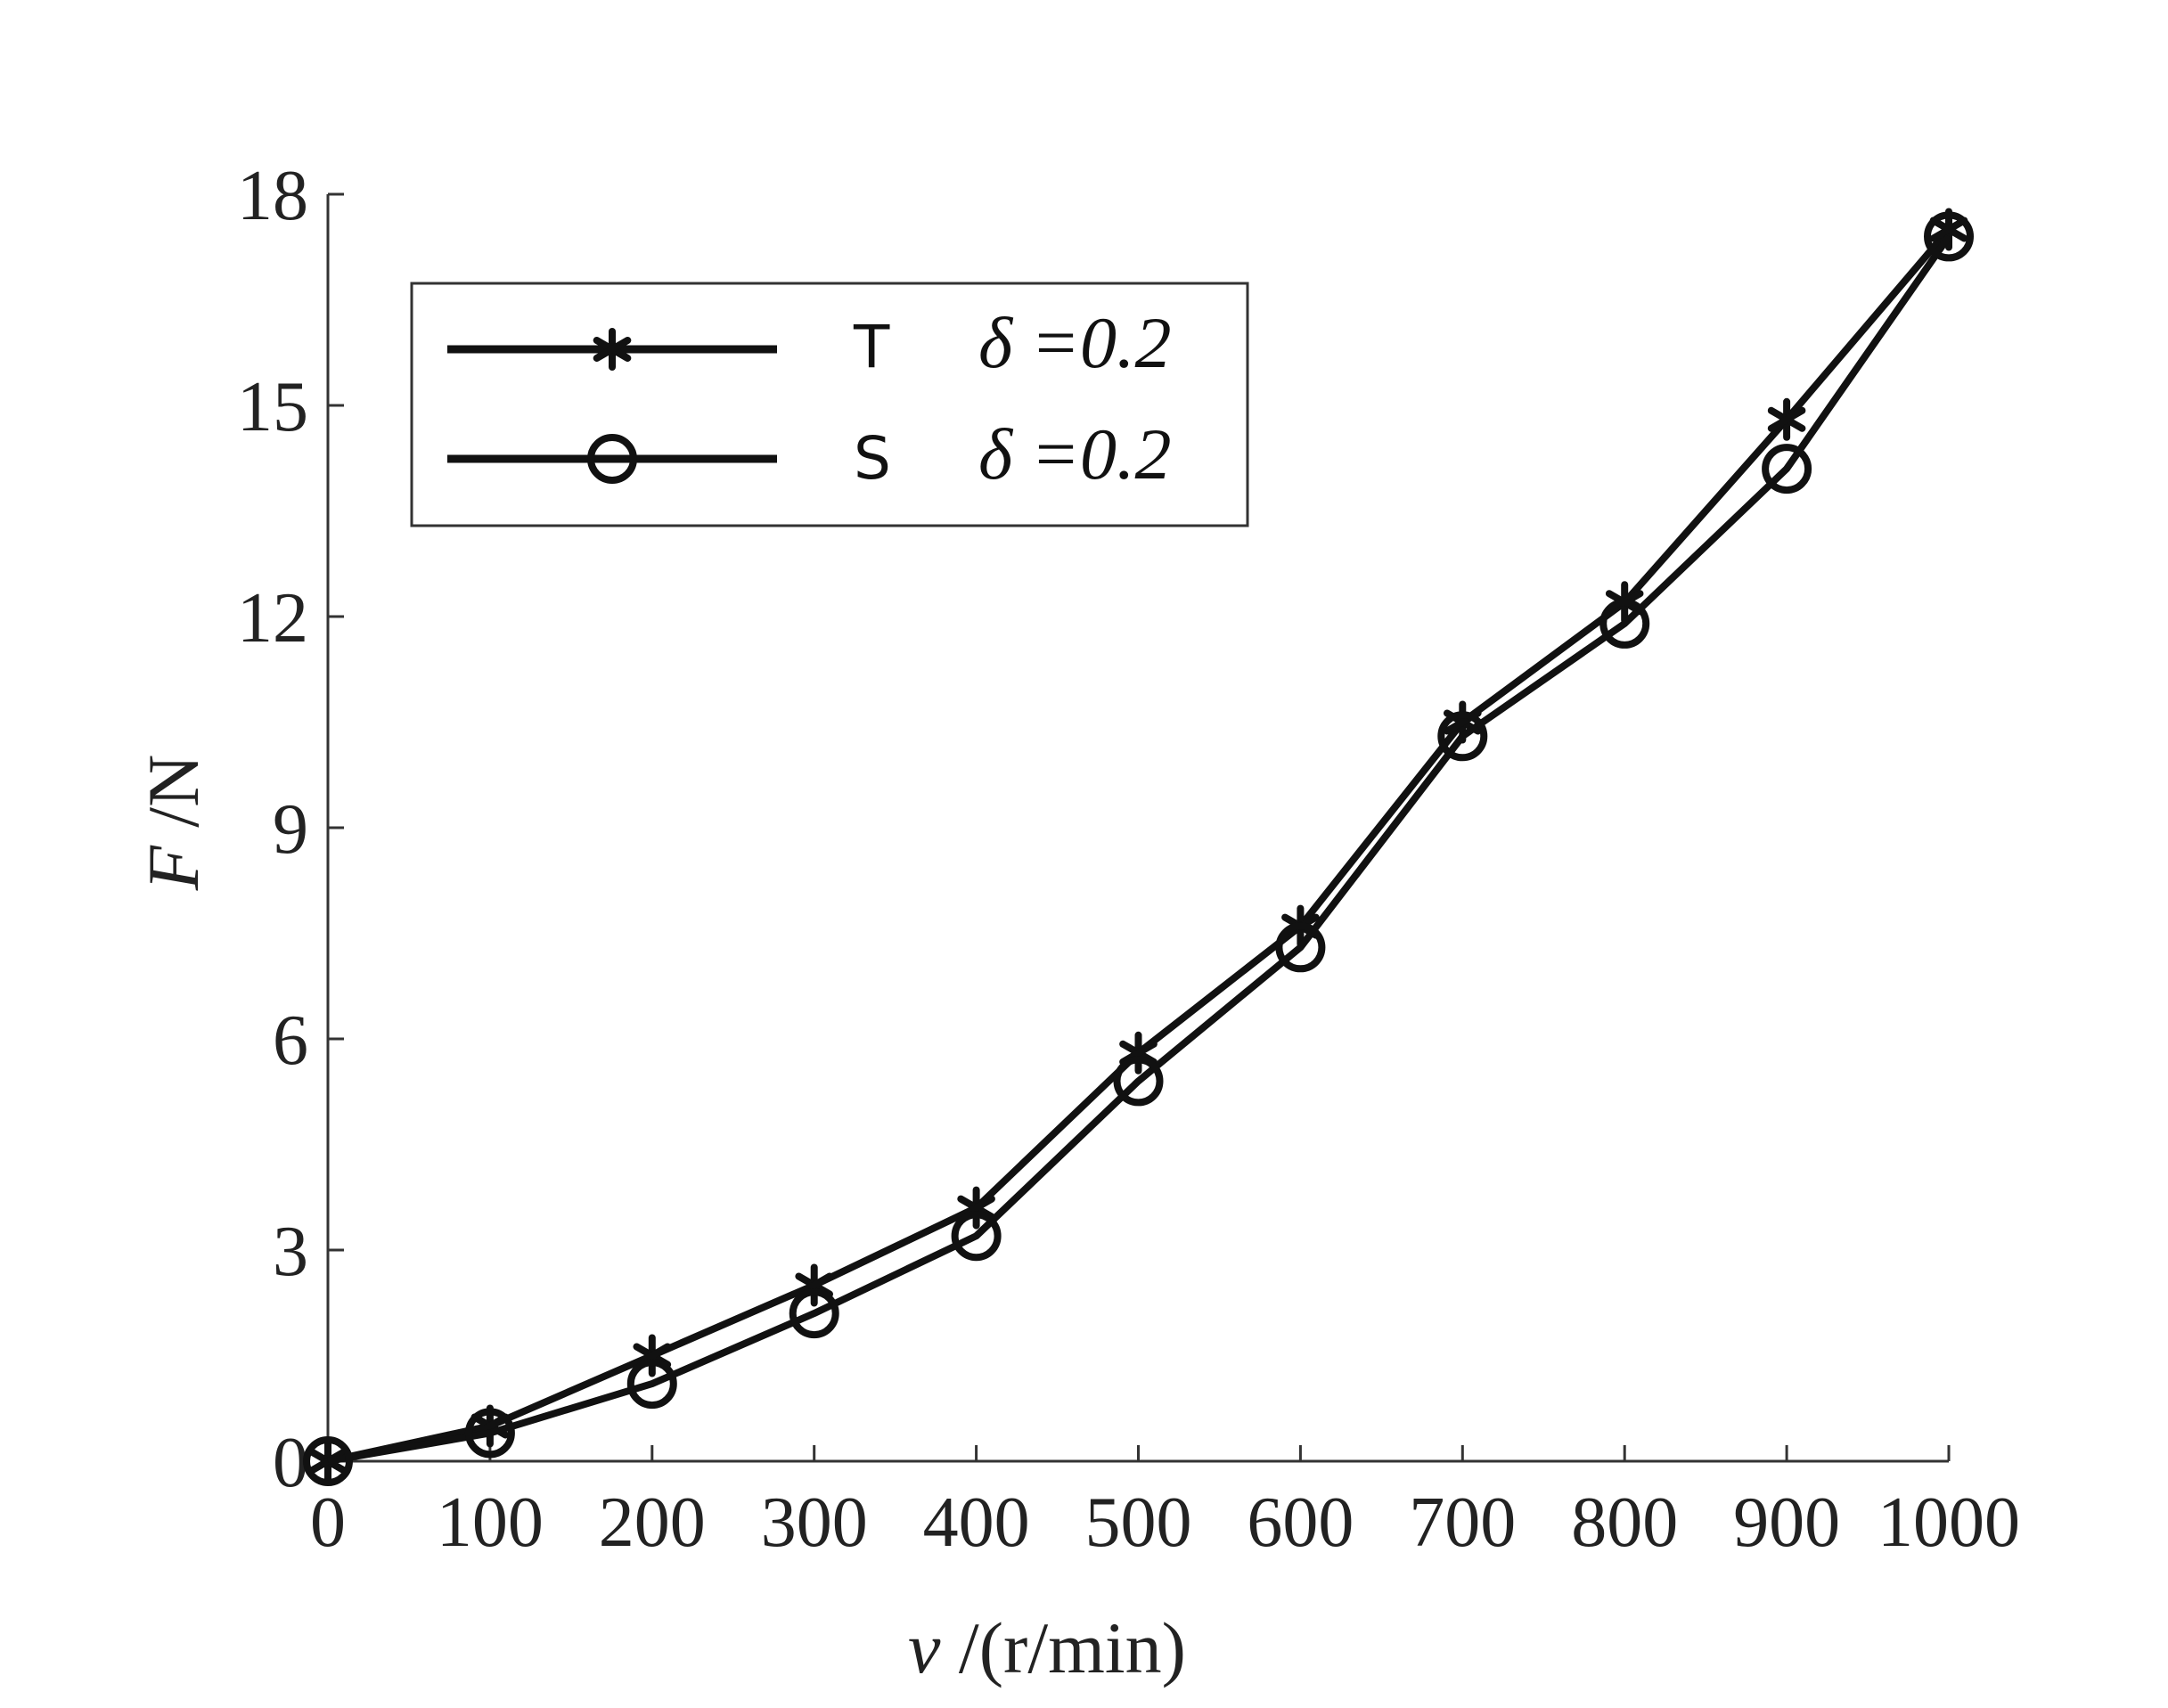 The height and width of the screenshot is (1708, 2168). What do you see at coordinates (924, 1647) in the screenshot?
I see `x-axis-var: v` at bounding box center [924, 1647].